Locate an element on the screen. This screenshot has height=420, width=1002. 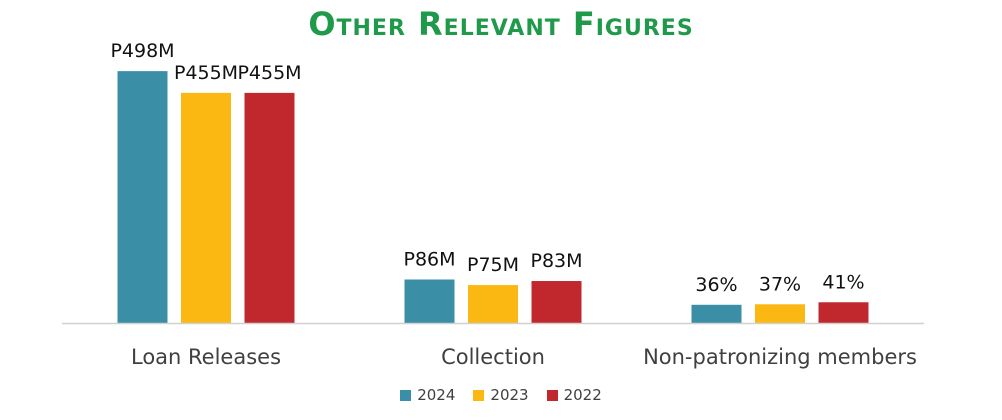
legend-item-2022: 2022 is located at coordinates (574, 395).